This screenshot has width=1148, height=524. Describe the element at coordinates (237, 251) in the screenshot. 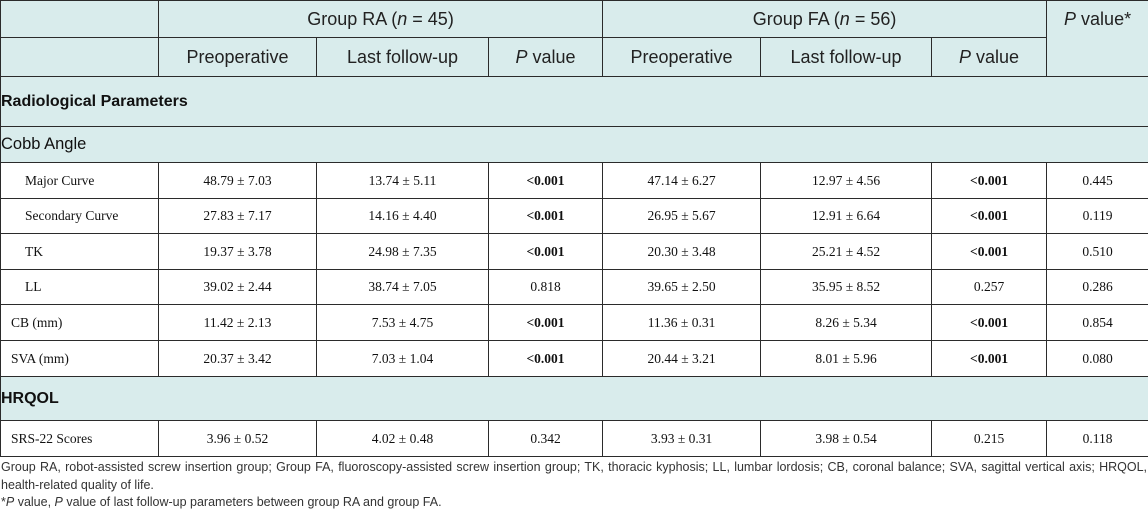

I see `ra-preoperative-cell: 19.37 ± 3.78` at that location.